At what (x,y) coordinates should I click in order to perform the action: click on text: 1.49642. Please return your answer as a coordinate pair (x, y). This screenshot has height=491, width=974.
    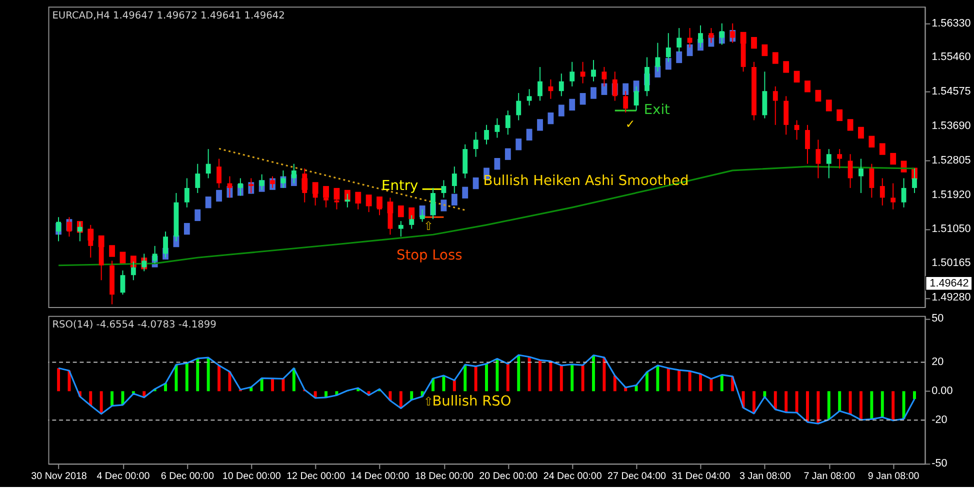
    Looking at the image, I should click on (949, 283).